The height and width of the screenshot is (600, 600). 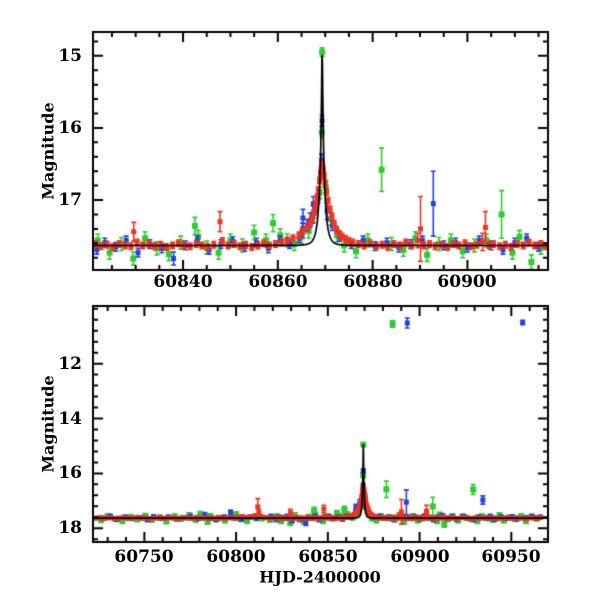 What do you see at coordinates (511, 557) in the screenshot?
I see `bottom-x-tick-60950: 60950` at bounding box center [511, 557].